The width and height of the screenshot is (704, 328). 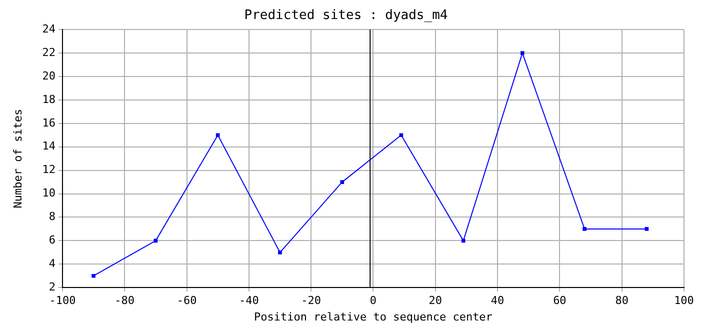 I want to click on x-axis-title: Position relative to sequence center, so click(x=373, y=317).